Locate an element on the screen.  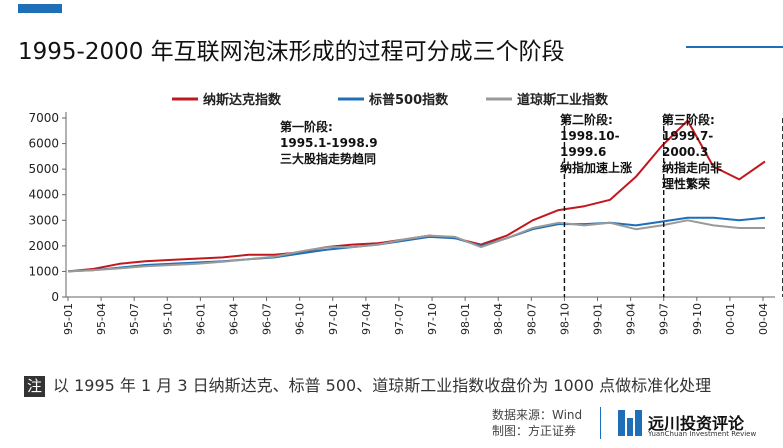
y-tick-label: 6000 is located at coordinates (43, 144).